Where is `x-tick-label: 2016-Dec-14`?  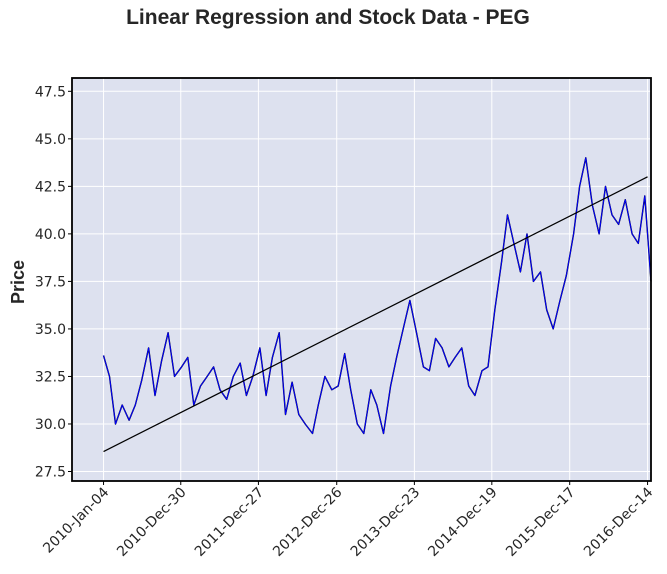 x-tick-label: 2016-Dec-14 is located at coordinates (618, 521).